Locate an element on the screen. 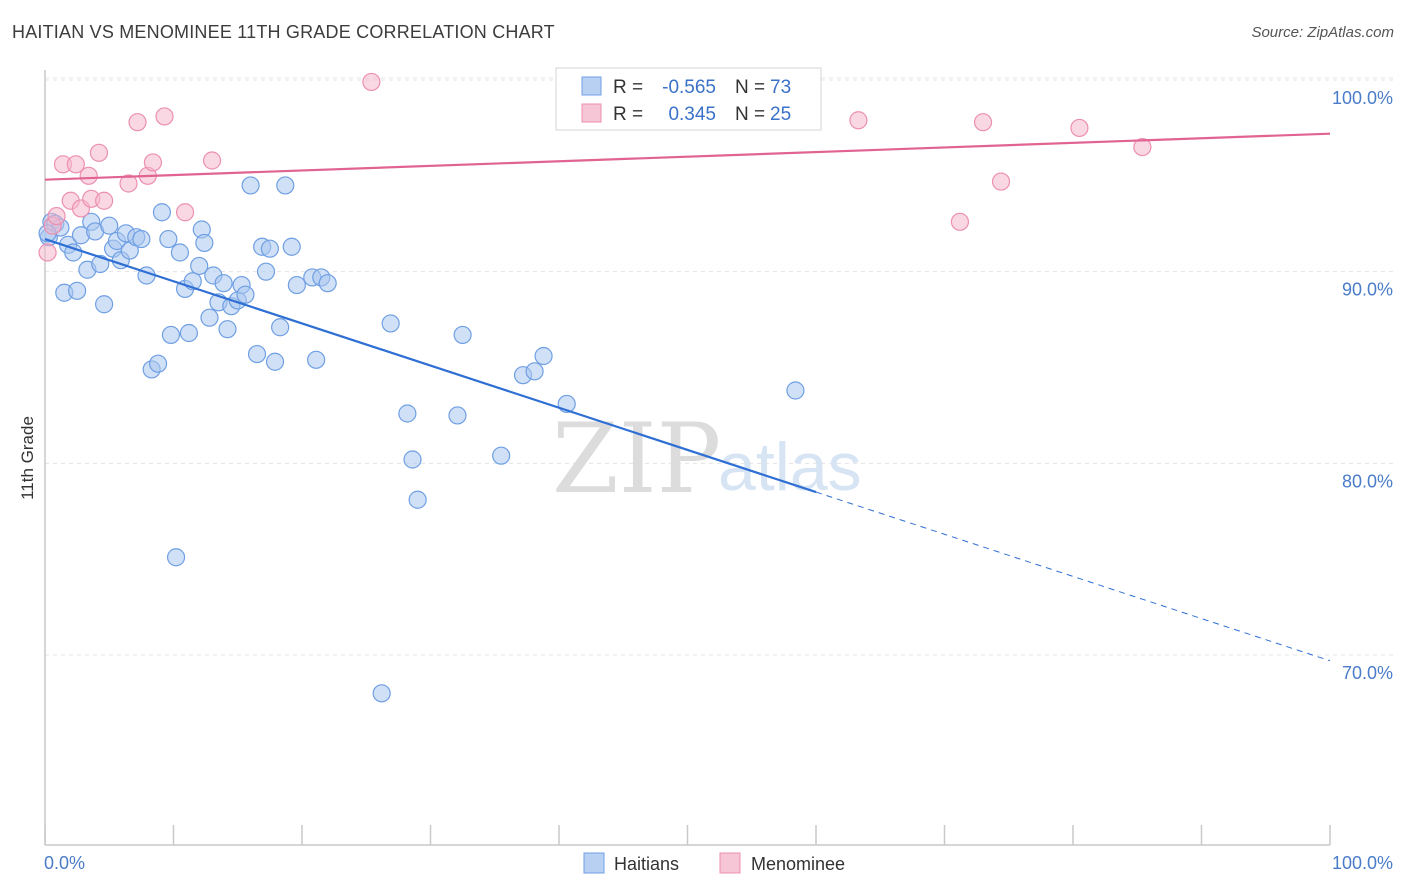 This screenshot has height=892, width=1406. legend-n-label-1: N = is located at coordinates (750, 87).